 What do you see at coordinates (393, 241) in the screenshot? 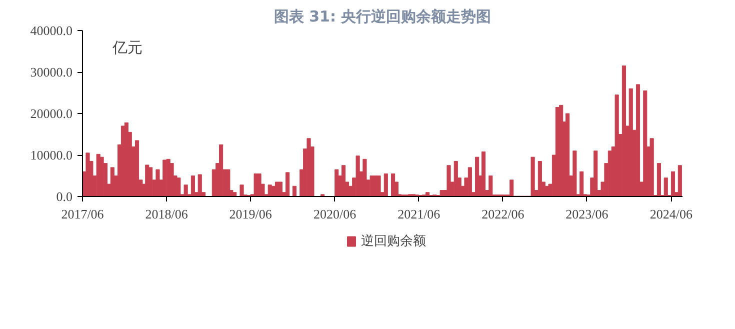
I see `legend-label: 逆回购余额` at bounding box center [393, 241].